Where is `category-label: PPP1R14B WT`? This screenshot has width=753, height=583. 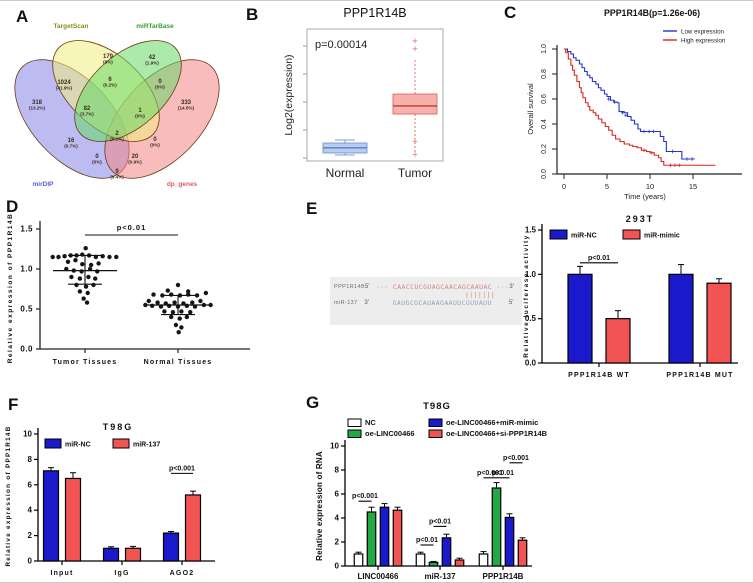 category-label: PPP1R14B WT is located at coordinates (599, 375).